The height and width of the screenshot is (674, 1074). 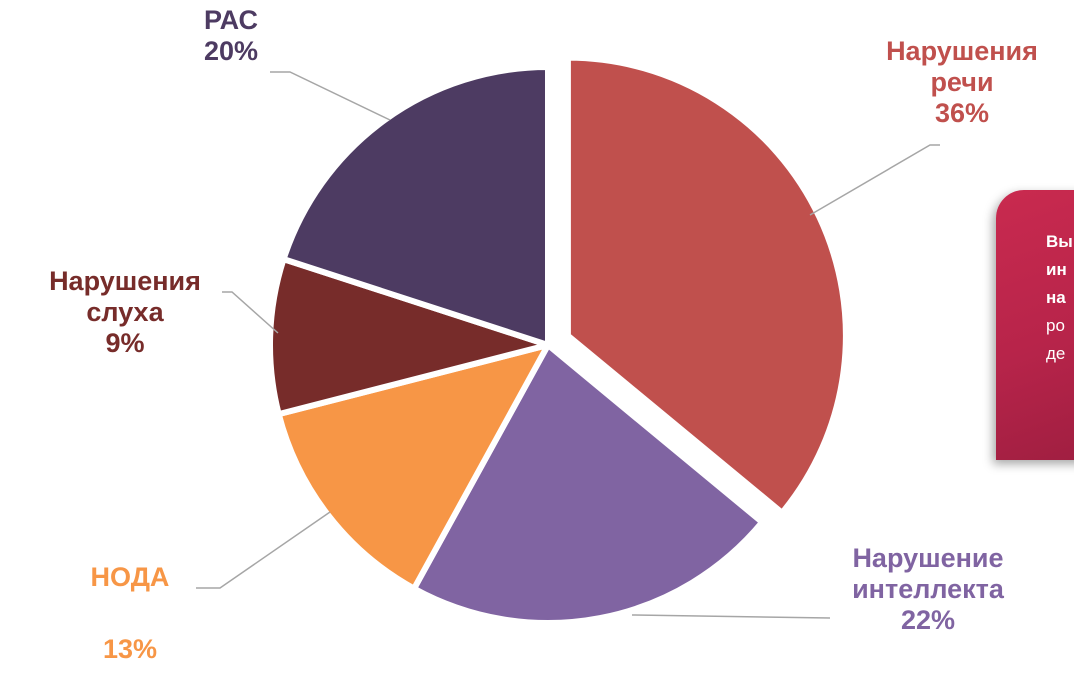 I want to click on slice-intellect, so click(x=588, y=484).